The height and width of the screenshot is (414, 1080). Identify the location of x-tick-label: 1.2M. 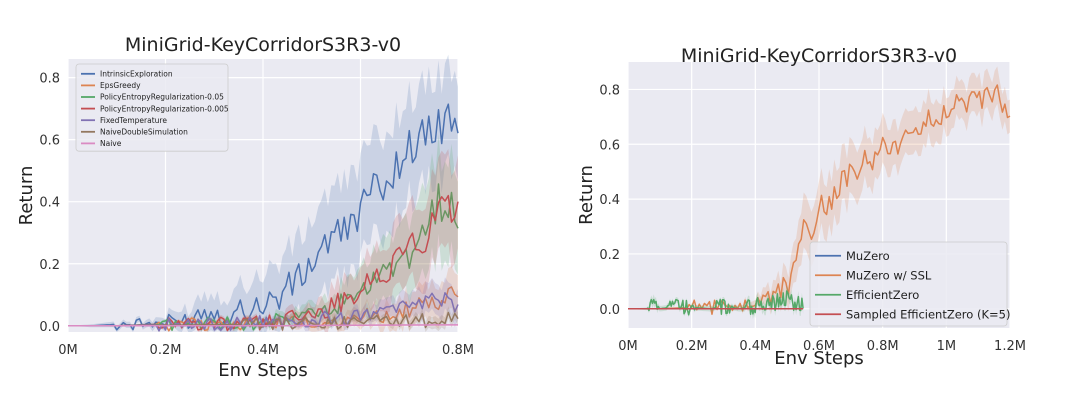
(1010, 346).